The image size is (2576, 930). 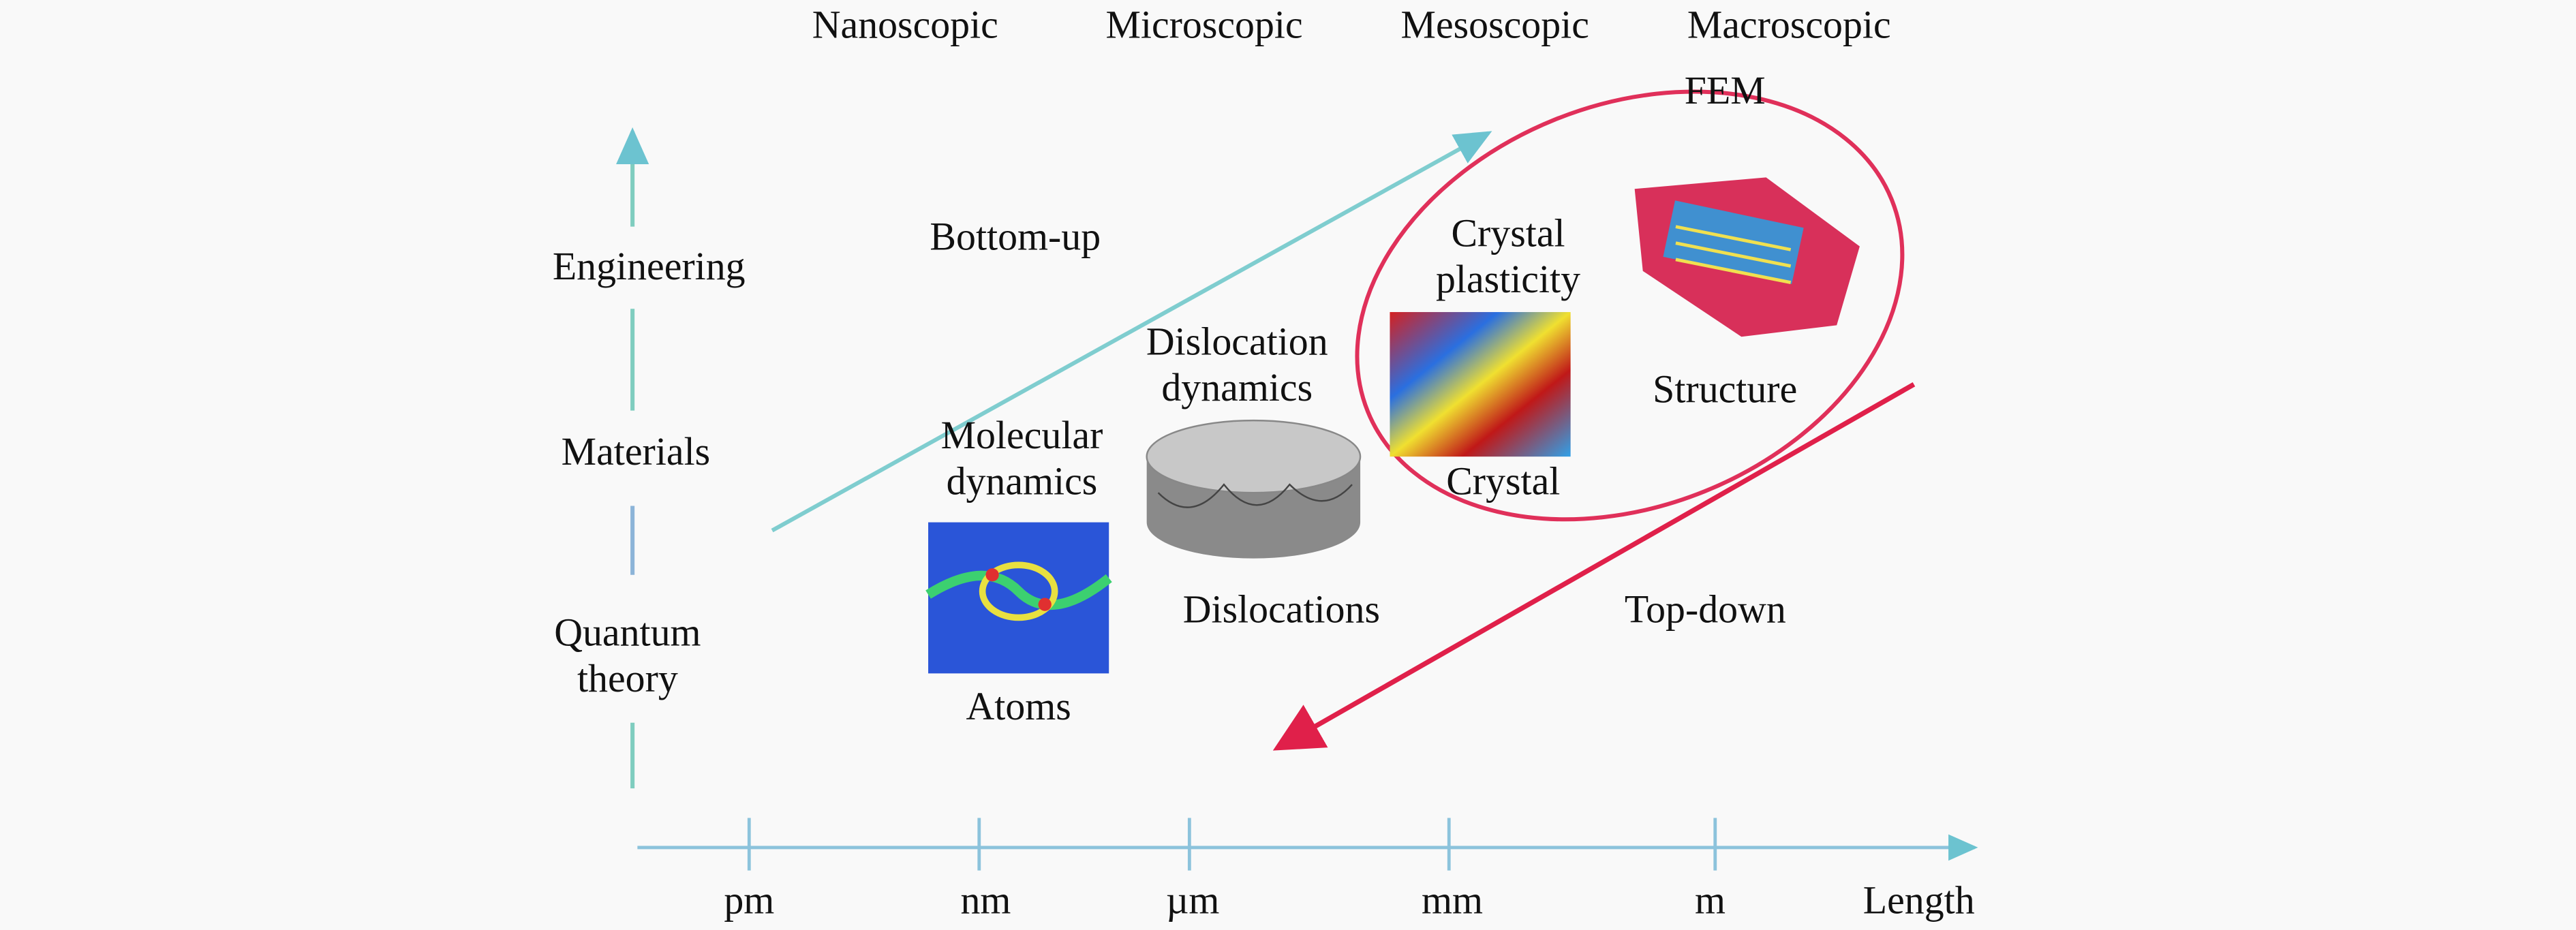 What do you see at coordinates (749, 902) in the screenshot?
I see `axis-tick-label: pm` at bounding box center [749, 902].